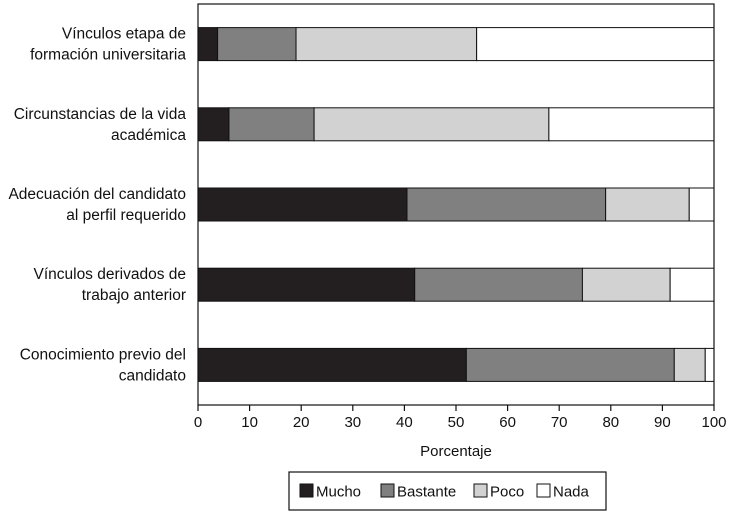  I want to click on legend-swatch-poco, so click(480, 490).